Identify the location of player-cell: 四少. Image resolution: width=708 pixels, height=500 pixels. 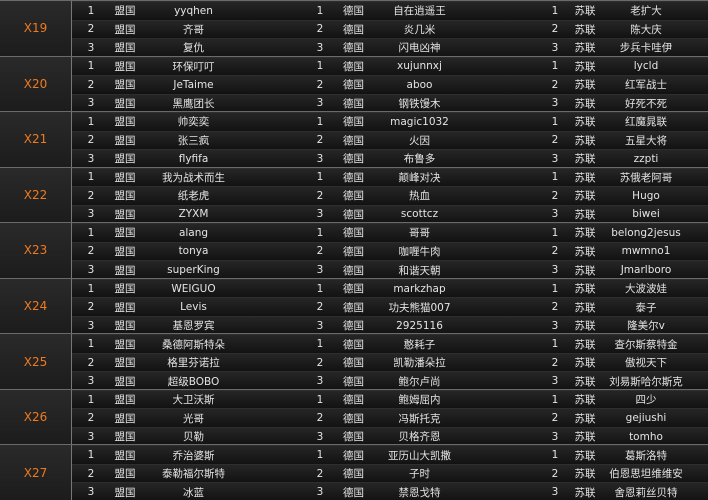
(646, 400).